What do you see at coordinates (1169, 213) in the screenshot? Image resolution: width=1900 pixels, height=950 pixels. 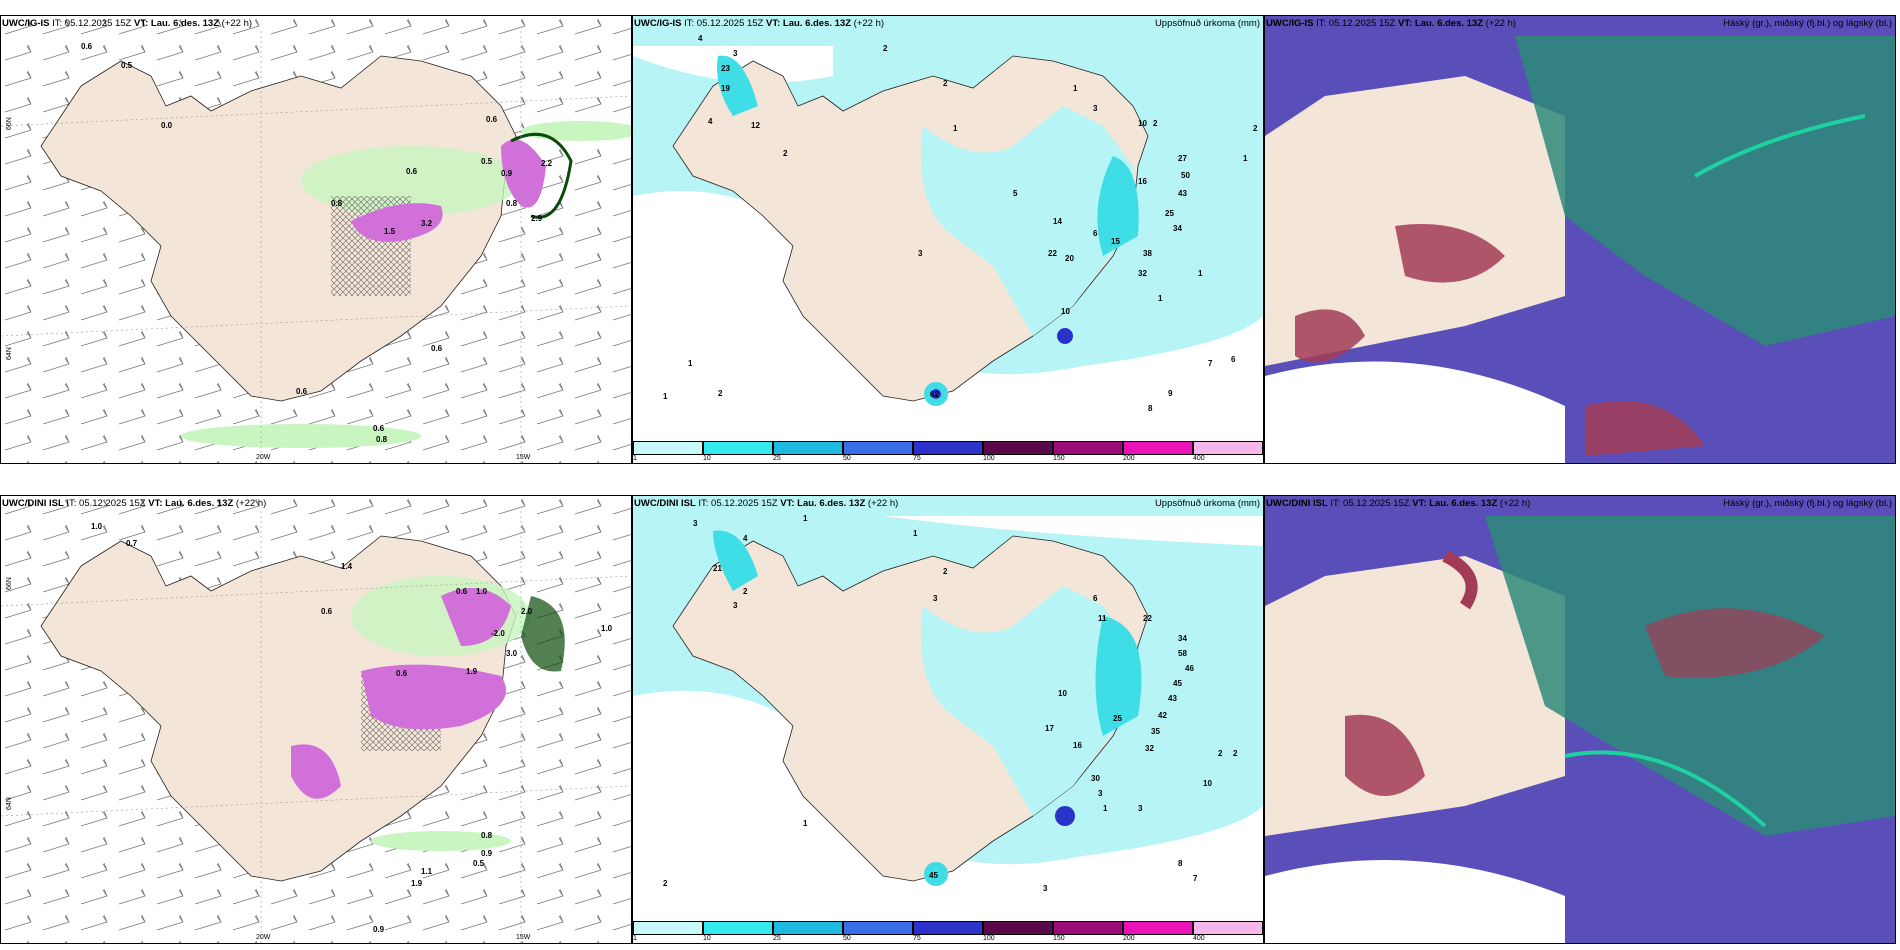 I see `svg-text: 25` at bounding box center [1169, 213].